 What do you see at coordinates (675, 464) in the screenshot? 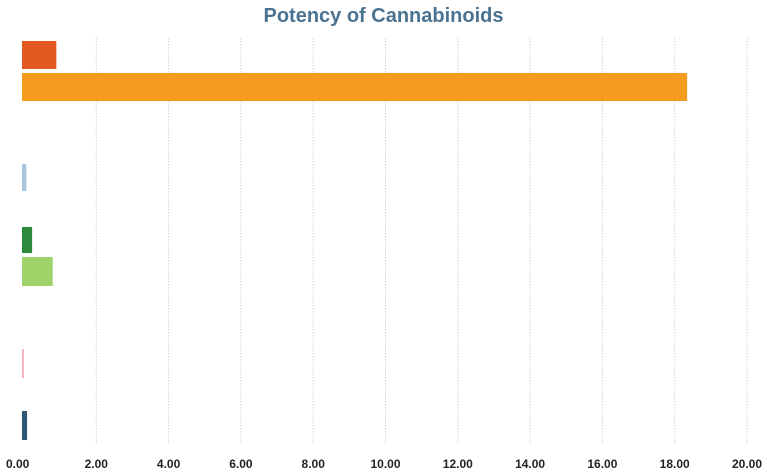
I see `x-tick-label-9: 18.00` at bounding box center [675, 464].